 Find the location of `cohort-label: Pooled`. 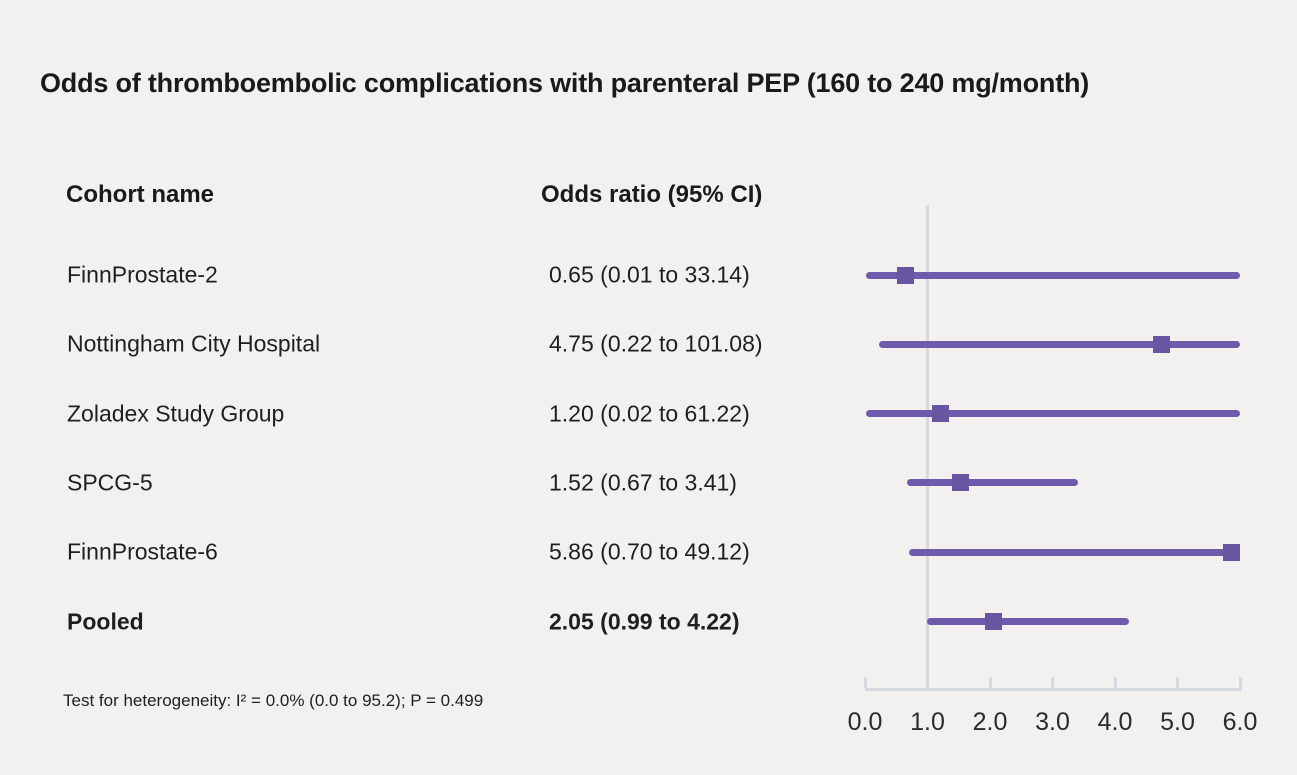

cohort-label: Pooled is located at coordinates (105, 621).